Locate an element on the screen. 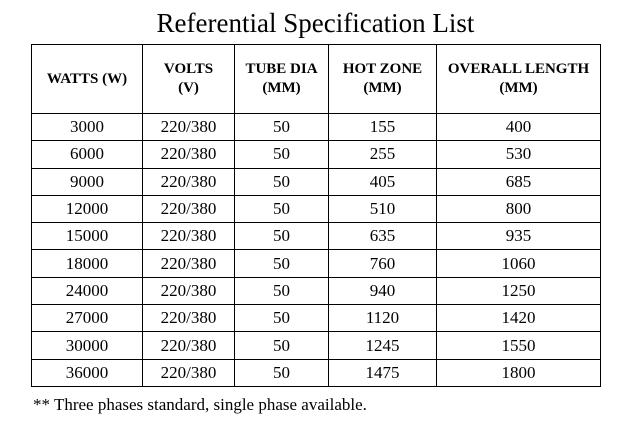 This screenshot has height=430, width=631. hot-zone-cell: 760 is located at coordinates (382, 263).